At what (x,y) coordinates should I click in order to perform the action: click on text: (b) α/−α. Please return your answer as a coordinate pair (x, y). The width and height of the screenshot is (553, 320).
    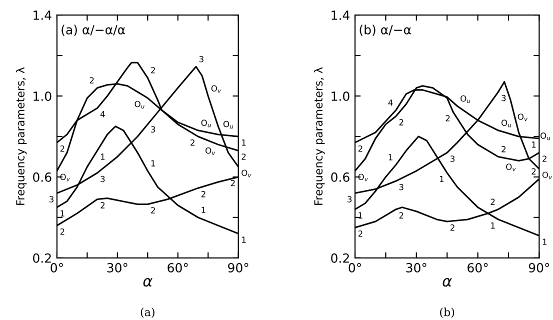
    Looking at the image, I should click on (385, 30).